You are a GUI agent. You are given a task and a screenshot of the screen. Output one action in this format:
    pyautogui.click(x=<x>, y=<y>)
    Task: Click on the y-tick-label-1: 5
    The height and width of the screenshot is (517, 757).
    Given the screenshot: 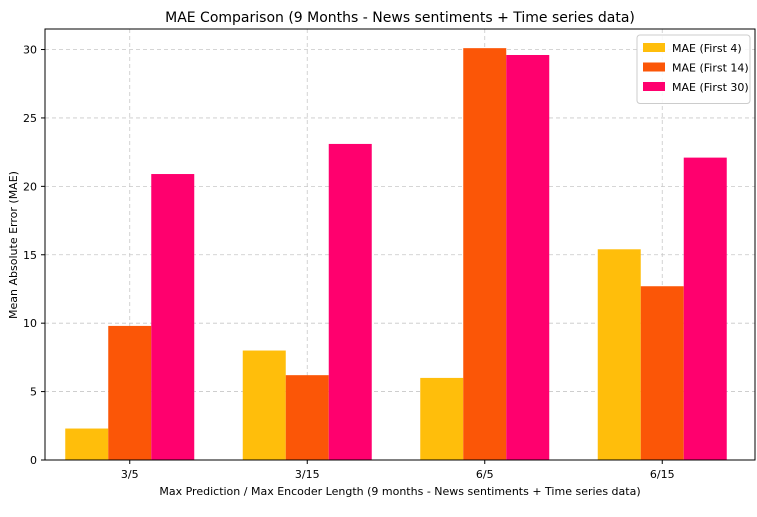 What is the action you would take?
    pyautogui.click(x=33, y=392)
    